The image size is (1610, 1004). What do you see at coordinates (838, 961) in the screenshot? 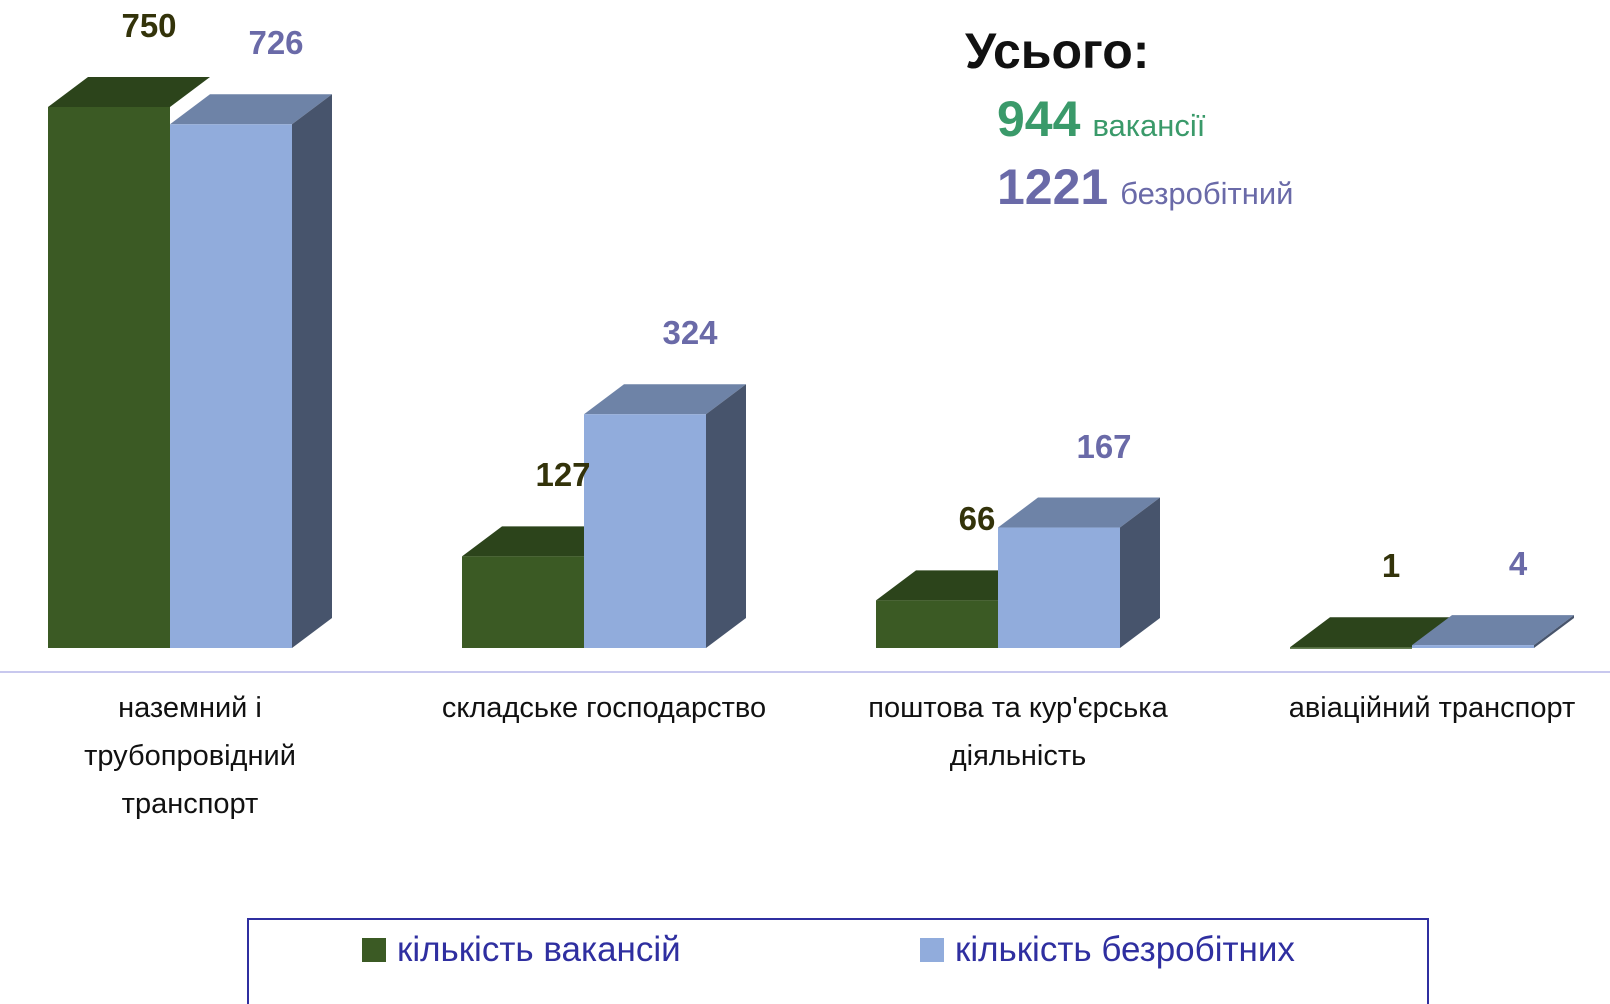
I see `legend-box` at bounding box center [838, 961].